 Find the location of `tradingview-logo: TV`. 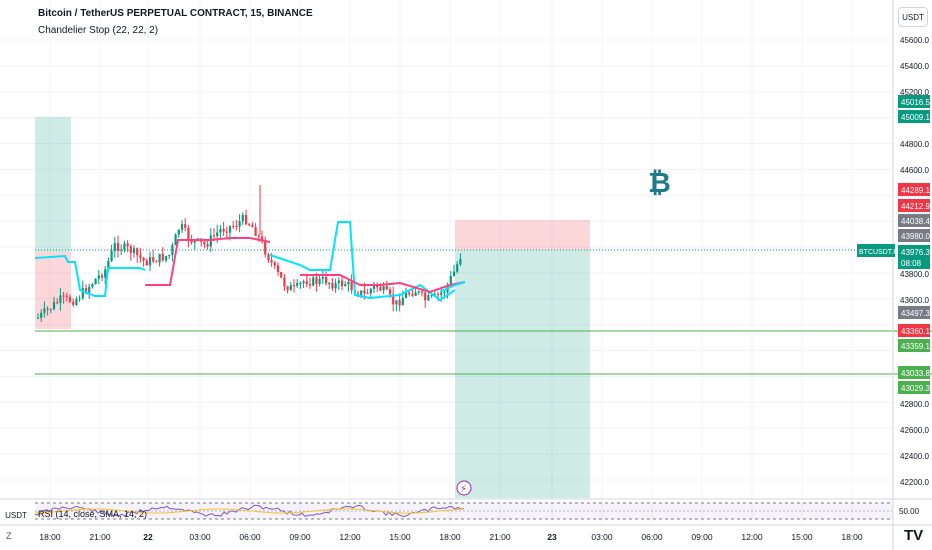

tradingview-logo: TV is located at coordinates (914, 535).